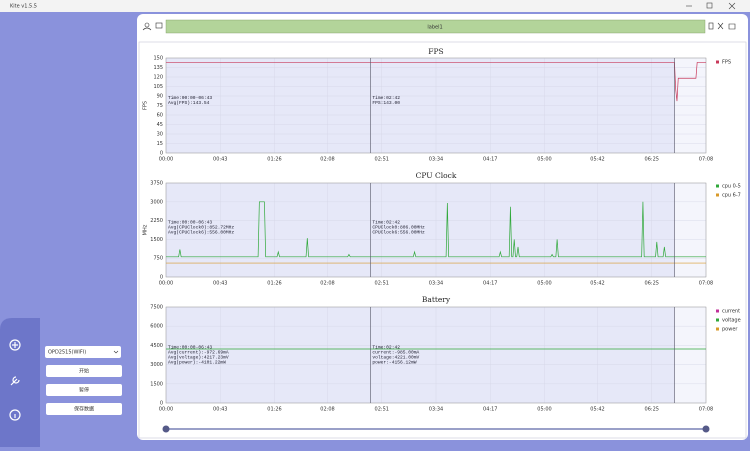 The image size is (750, 451). Describe the element at coordinates (158, 68) in the screenshot. I see `y-tick-label: 135` at that location.